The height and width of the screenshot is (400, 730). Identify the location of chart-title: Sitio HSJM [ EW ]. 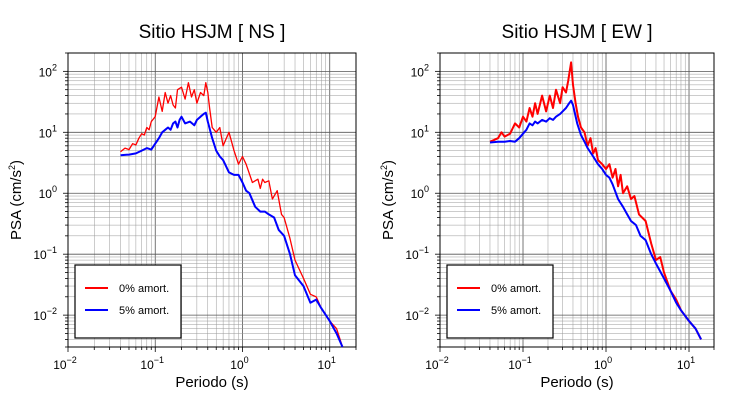
(577, 32).